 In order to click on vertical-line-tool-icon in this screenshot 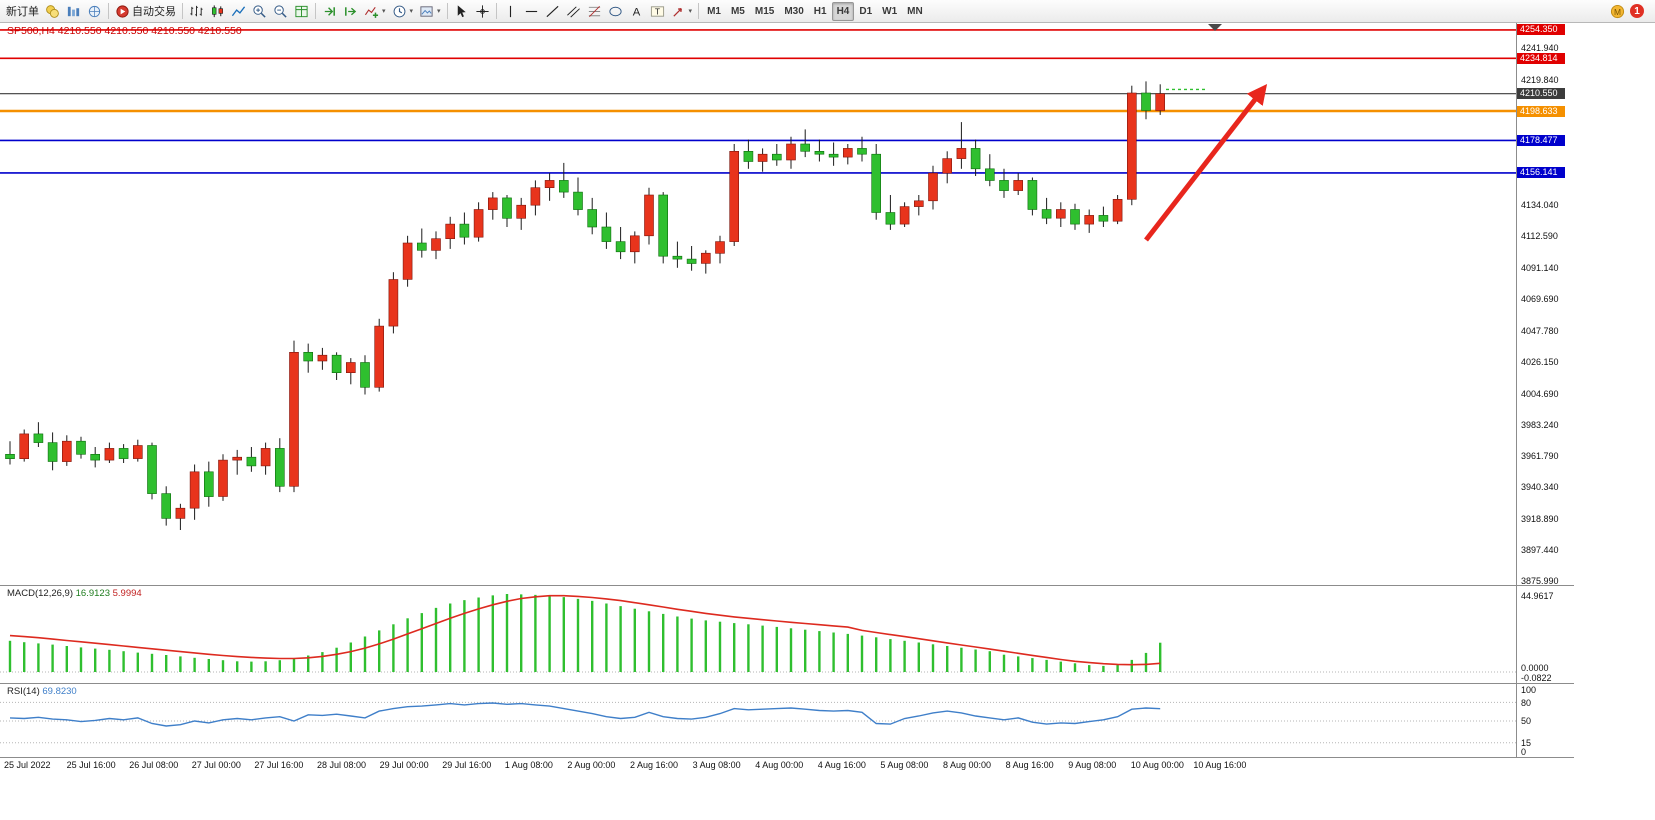, I will do `click(510, 11)`.